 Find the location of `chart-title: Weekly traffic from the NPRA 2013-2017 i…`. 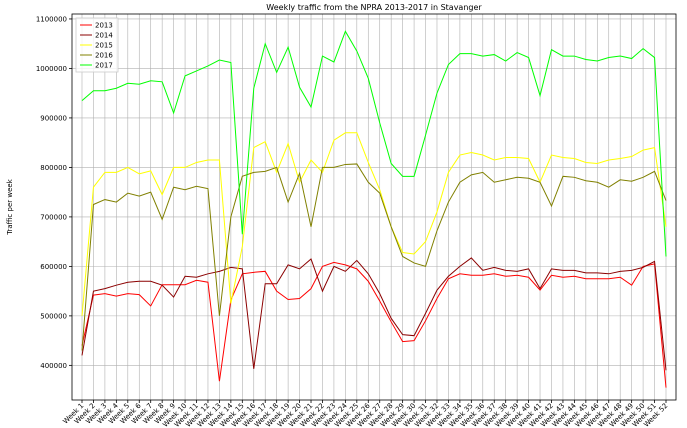

chart-title: Weekly traffic from the NPRA 2013-2017 i… is located at coordinates (374, 7).